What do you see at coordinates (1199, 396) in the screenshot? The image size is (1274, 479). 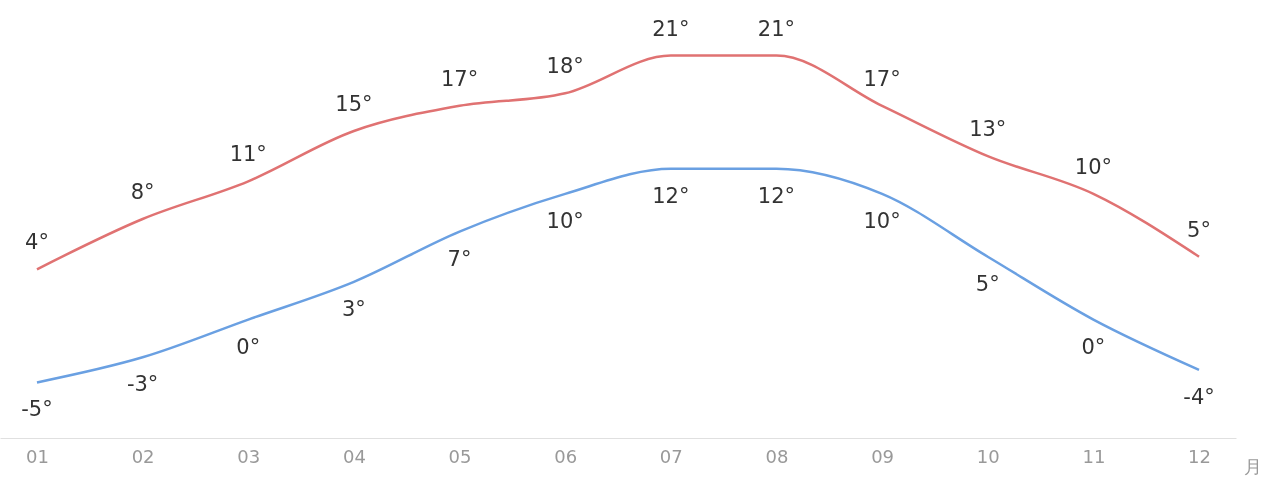 I see `data-label: -4°` at bounding box center [1199, 396].